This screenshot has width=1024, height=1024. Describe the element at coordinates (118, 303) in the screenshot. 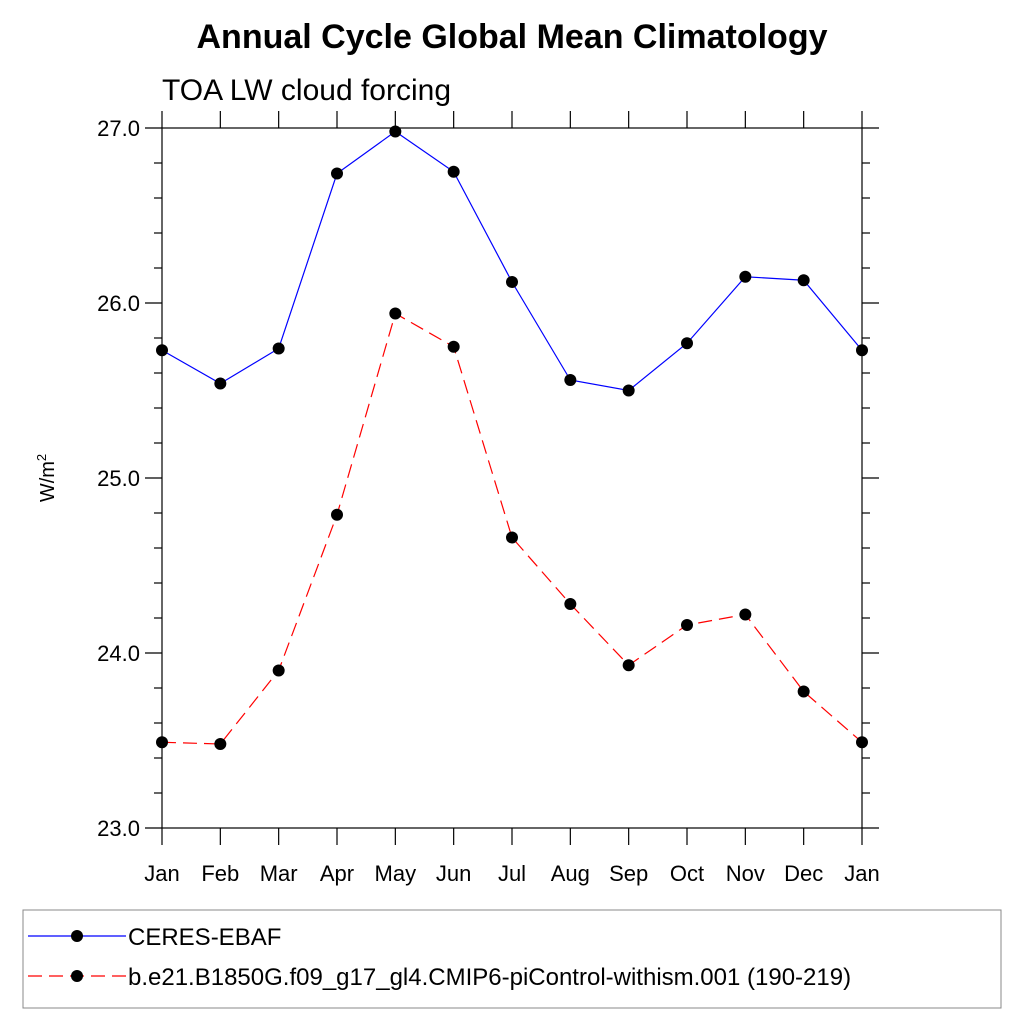

I see `y-tick-label: 26.0` at that location.